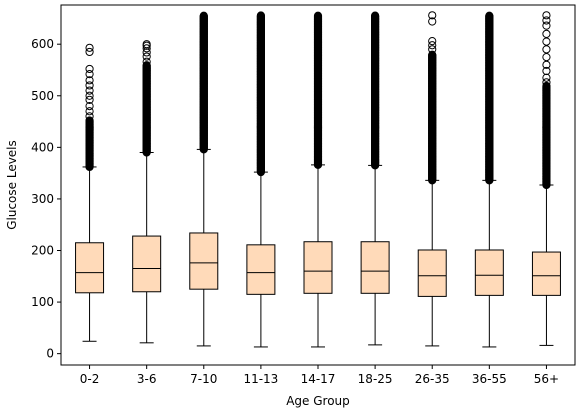 This screenshot has width=580, height=416. Describe the element at coordinates (203, 379) in the screenshot. I see `x-tick-label: 7-10` at that location.